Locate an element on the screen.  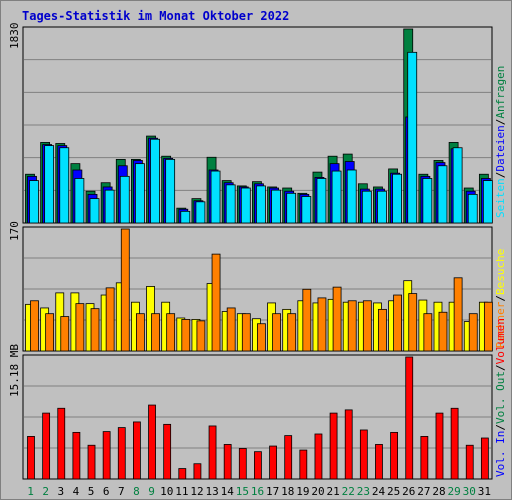
day-label: 15 is located at coordinates (242, 491).